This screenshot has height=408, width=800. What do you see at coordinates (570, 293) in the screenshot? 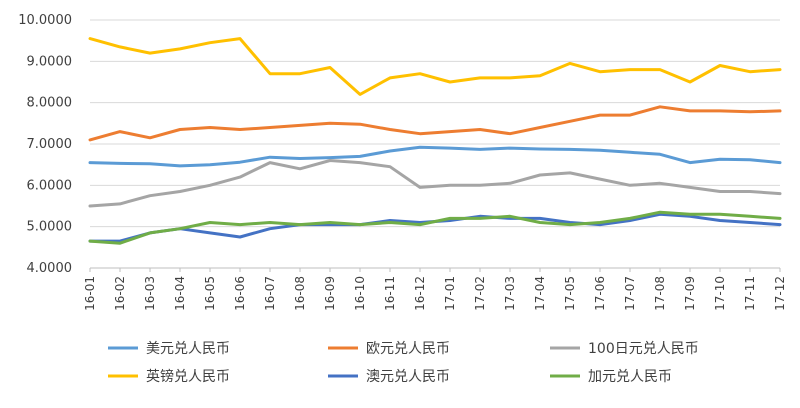
I see `x-tick-label: 17-05` at bounding box center [570, 293].